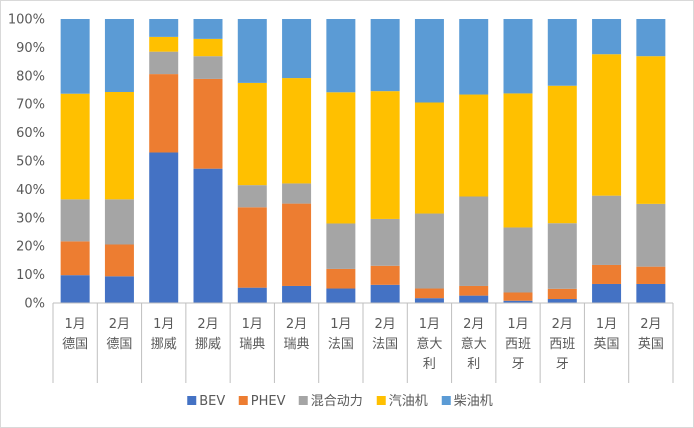 This screenshot has height=428, width=694. Describe the element at coordinates (30, 190) in the screenshot. I see `y-tick-label: 40%` at that location.